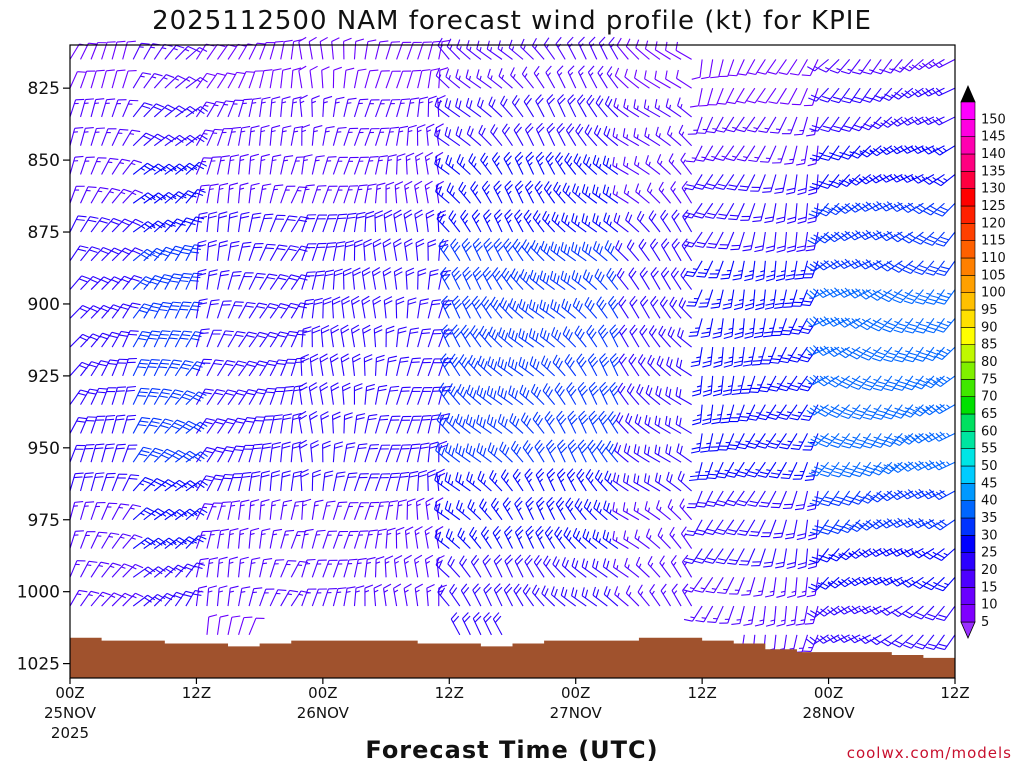 This screenshot has width=1024, height=768. I want to click on colorbar-label: 125, so click(993, 206).